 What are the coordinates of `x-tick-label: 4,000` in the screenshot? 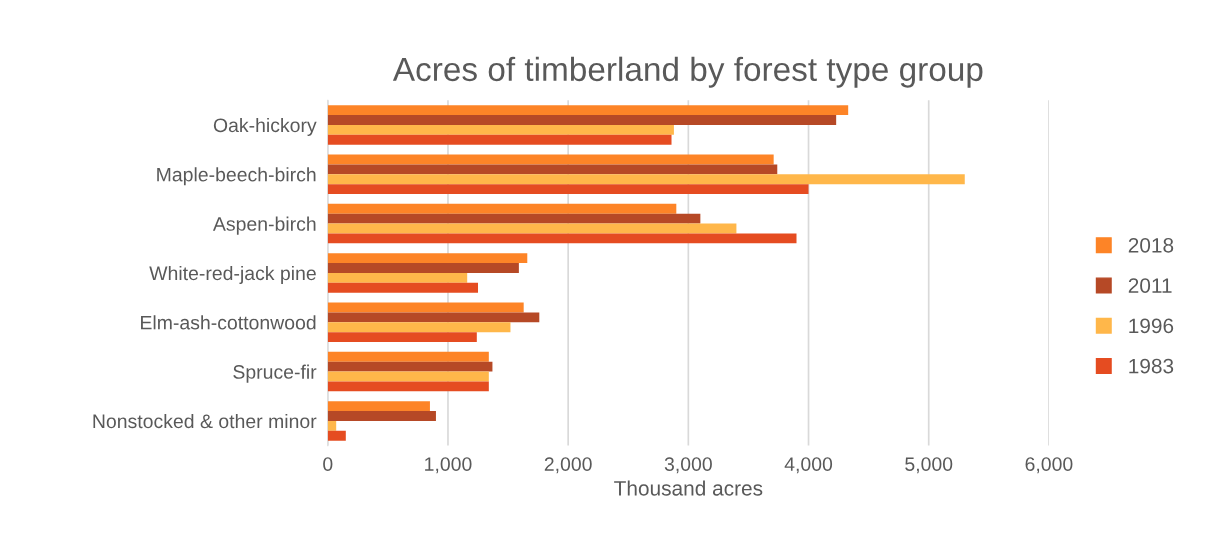 It's located at (808, 465).